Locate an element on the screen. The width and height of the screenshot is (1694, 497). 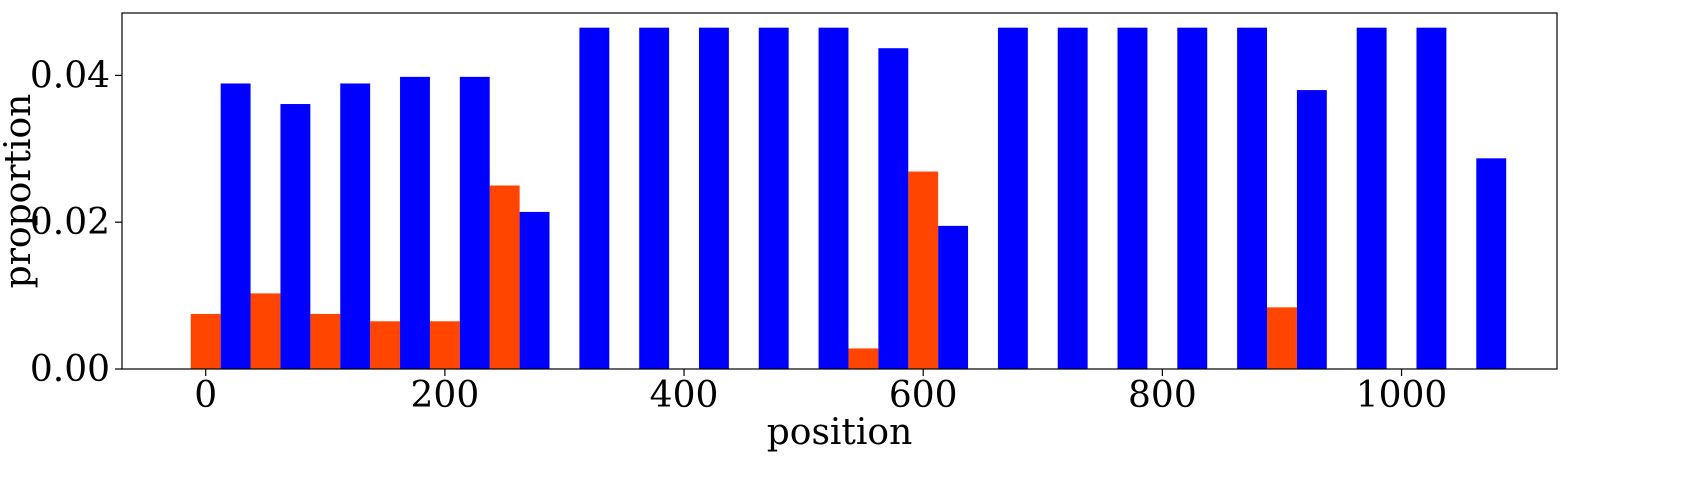
y-tick-label: 0.04 is located at coordinates (70, 75).